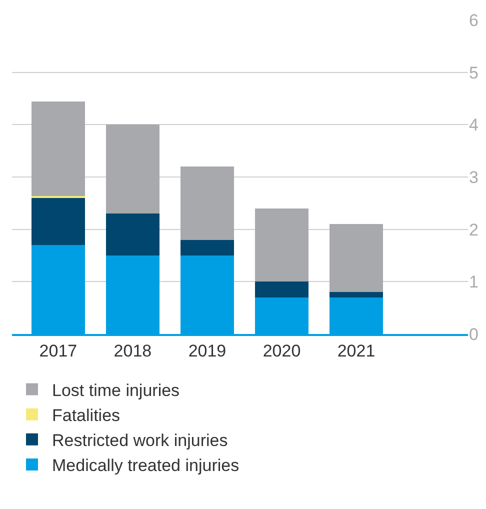 The image size is (486, 509). I want to click on y-tick-label: 2, so click(473, 230).